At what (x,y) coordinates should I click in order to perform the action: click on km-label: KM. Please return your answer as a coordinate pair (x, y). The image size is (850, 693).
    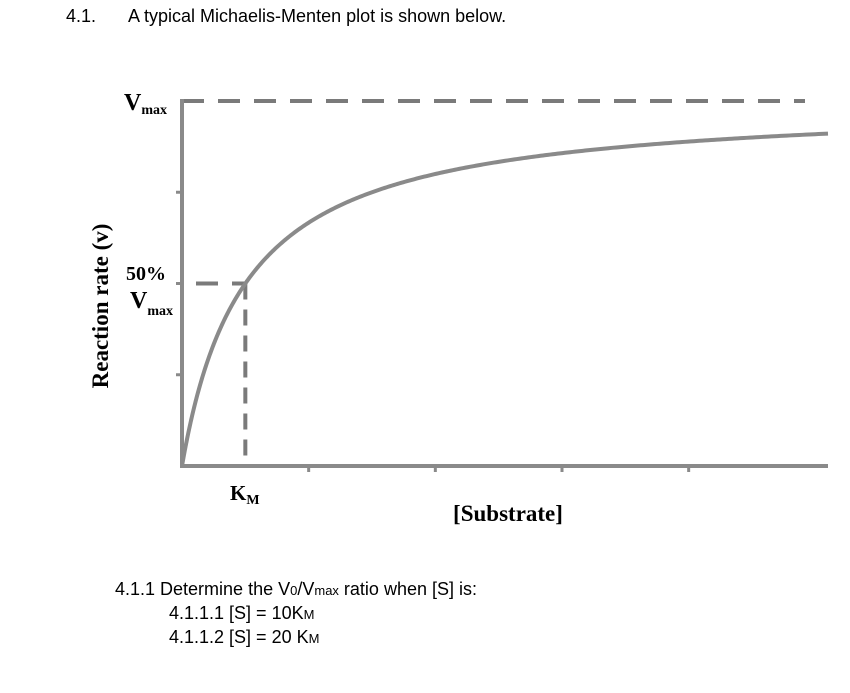
    Looking at the image, I should click on (245, 494).